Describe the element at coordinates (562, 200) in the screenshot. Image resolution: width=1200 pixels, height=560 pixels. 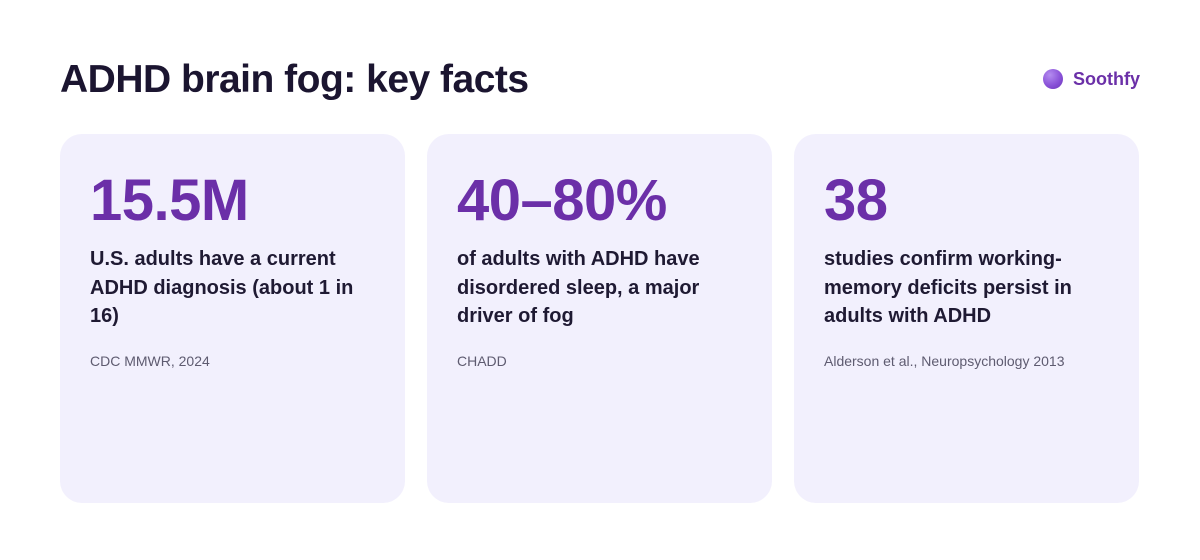
I see `fact-value: 40–80%` at that location.